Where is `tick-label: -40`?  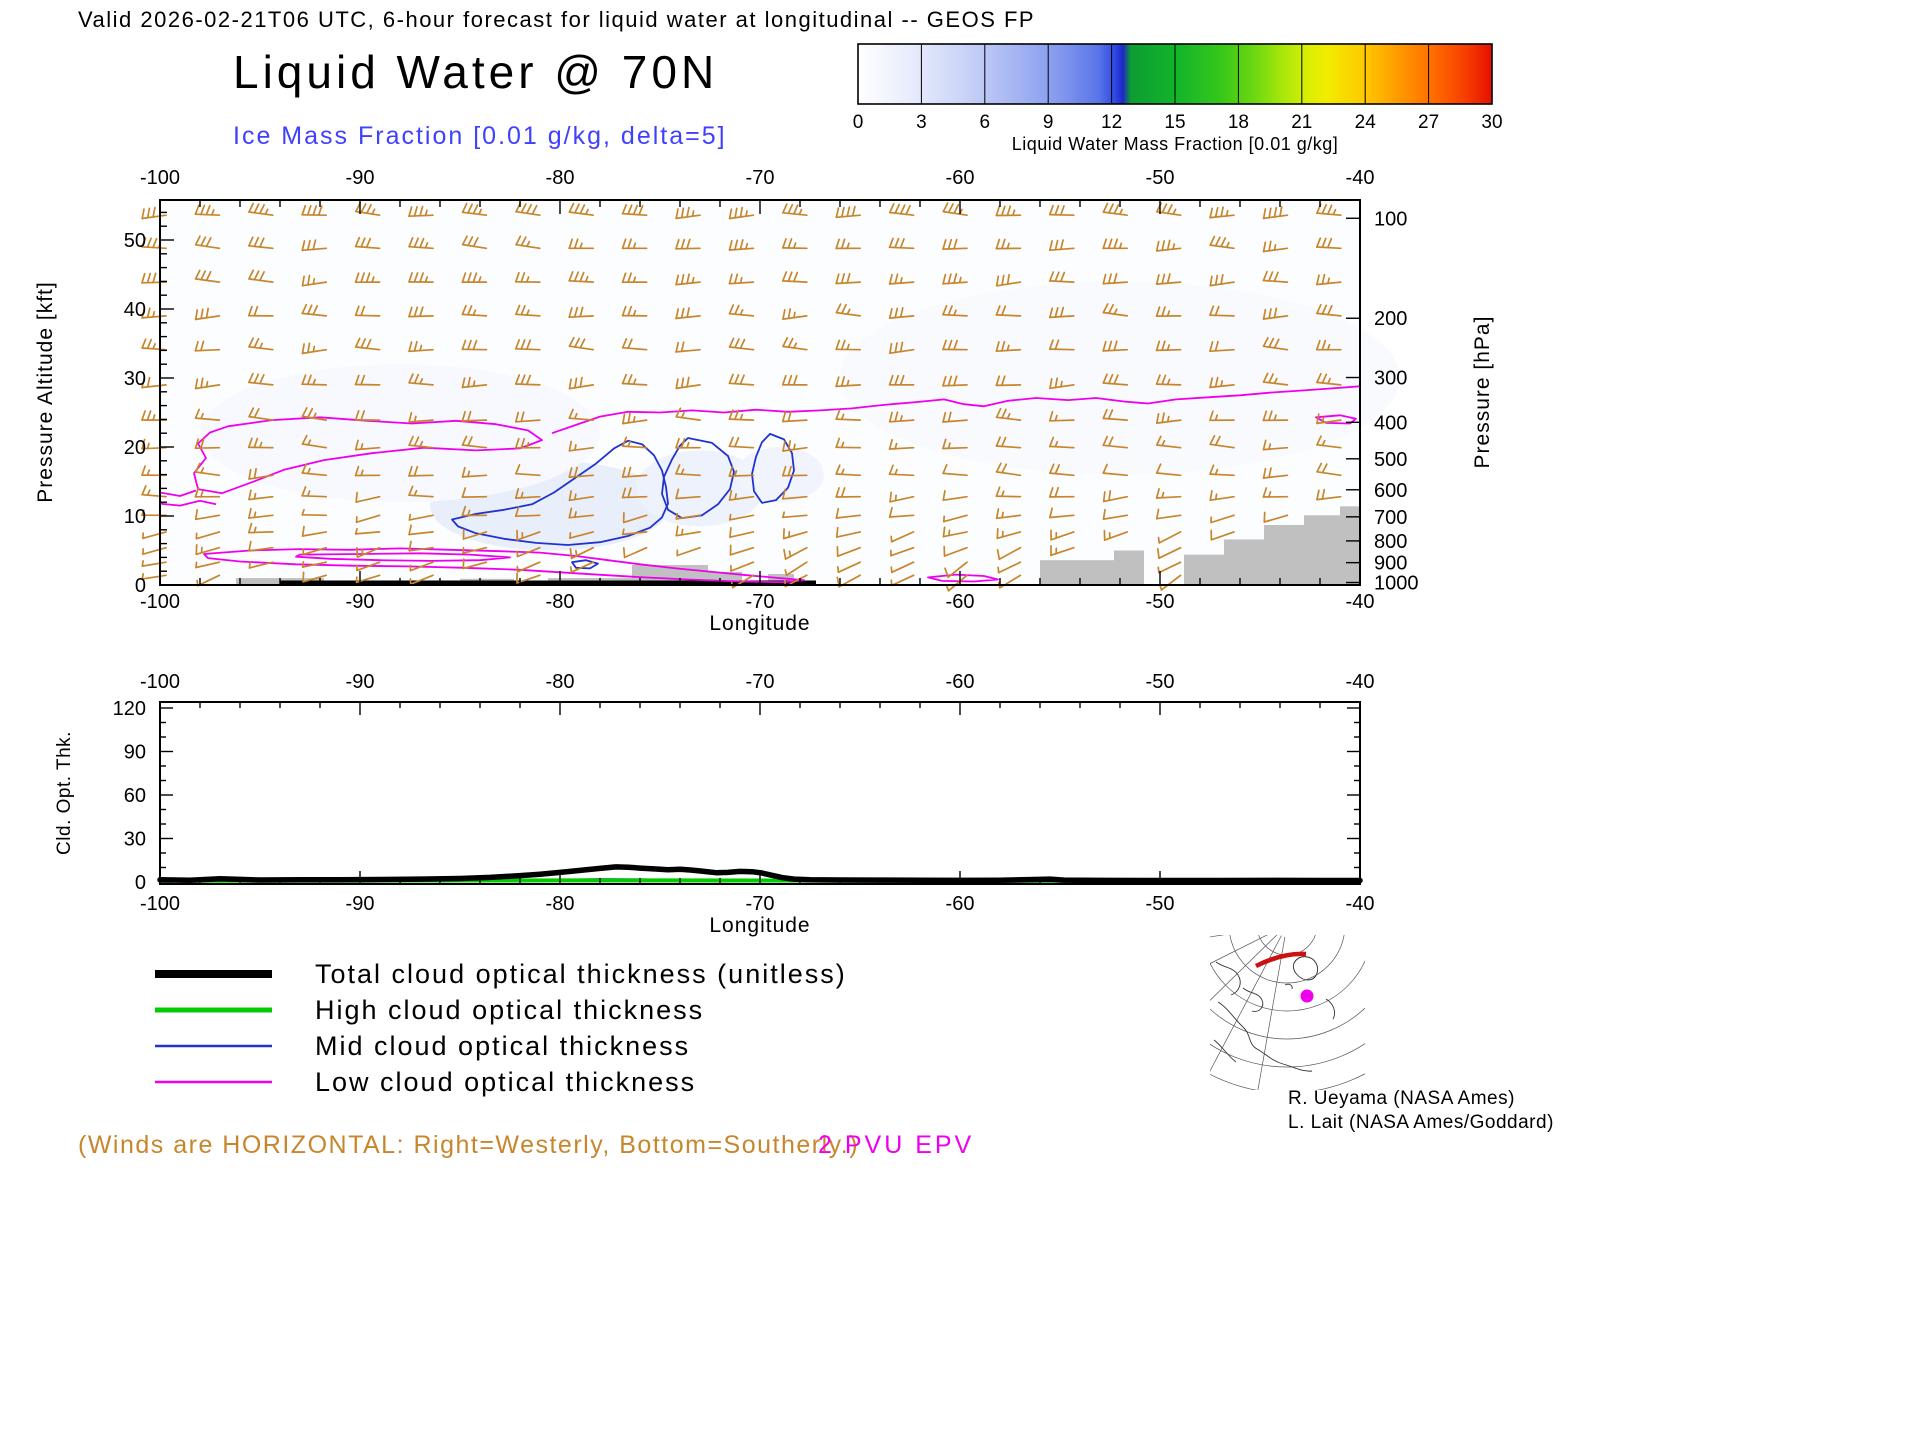
tick-label: -40 is located at coordinates (1360, 904).